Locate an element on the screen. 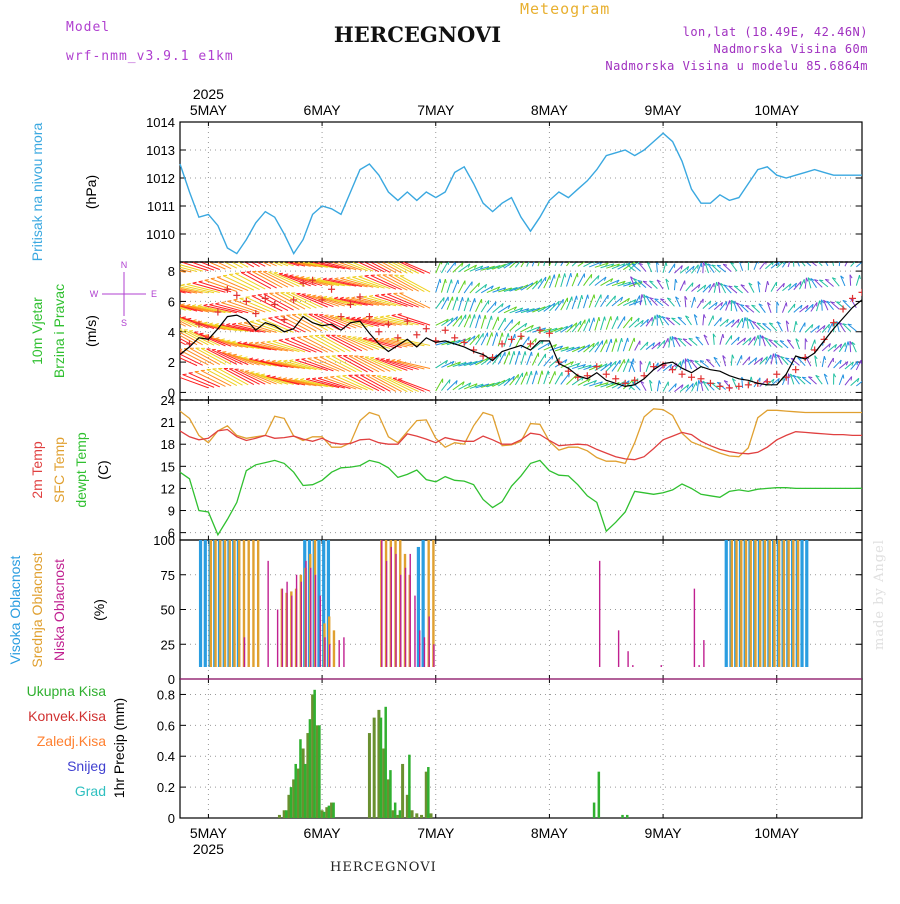  x-tick-label-bottom: 6MAY is located at coordinates (323, 833).